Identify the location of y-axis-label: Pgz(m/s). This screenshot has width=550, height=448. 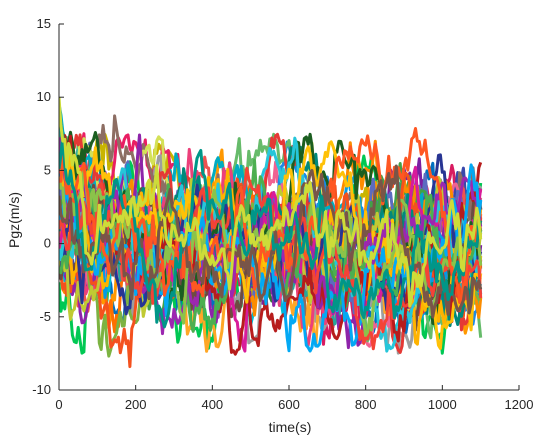
(14, 220).